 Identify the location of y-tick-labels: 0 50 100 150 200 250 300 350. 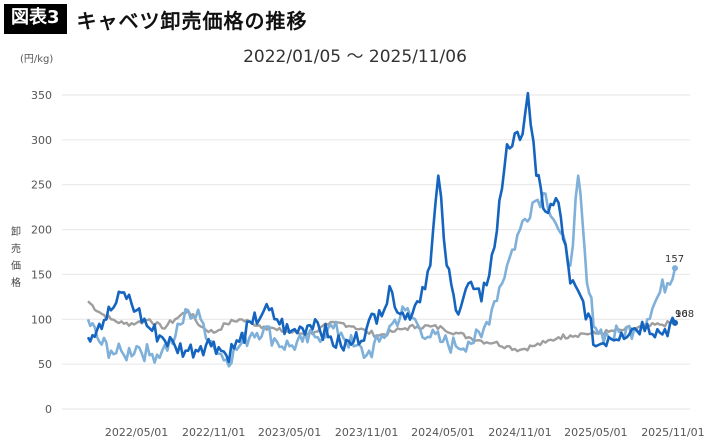
(41, 252).